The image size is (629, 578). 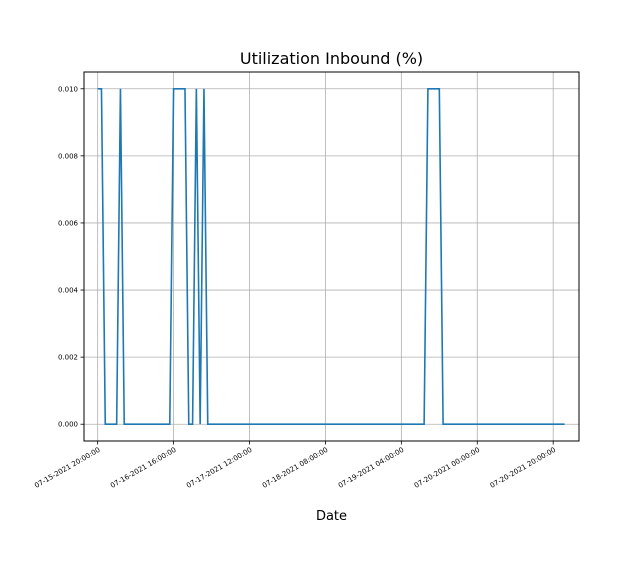 I want to click on y-axis: 0.000 0.002 0.004 0.006 0.008 0.010, so click(x=71, y=257).